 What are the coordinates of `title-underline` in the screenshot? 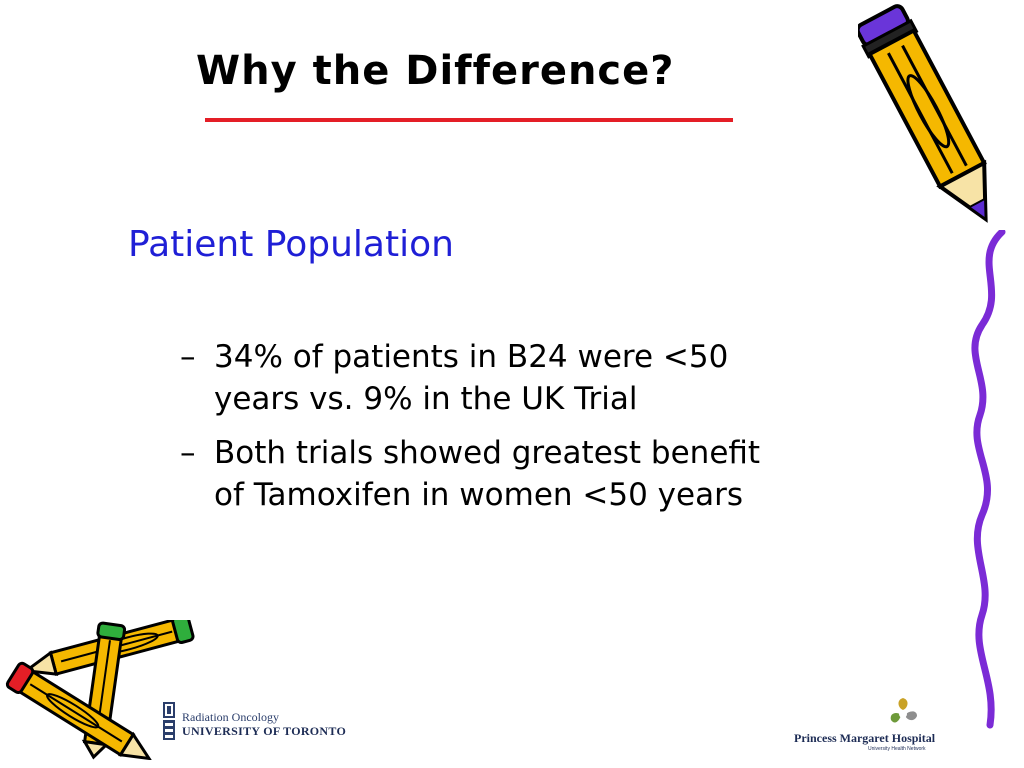 It's located at (469, 120).